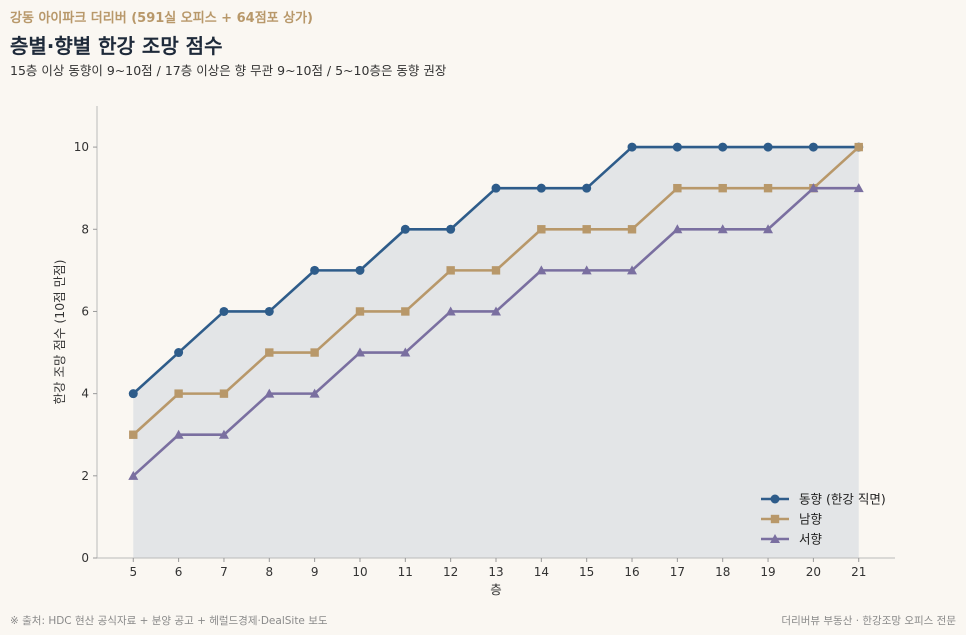 The image size is (966, 635). What do you see at coordinates (85, 394) in the screenshot?
I see `y-tick-label: 4` at bounding box center [85, 394].